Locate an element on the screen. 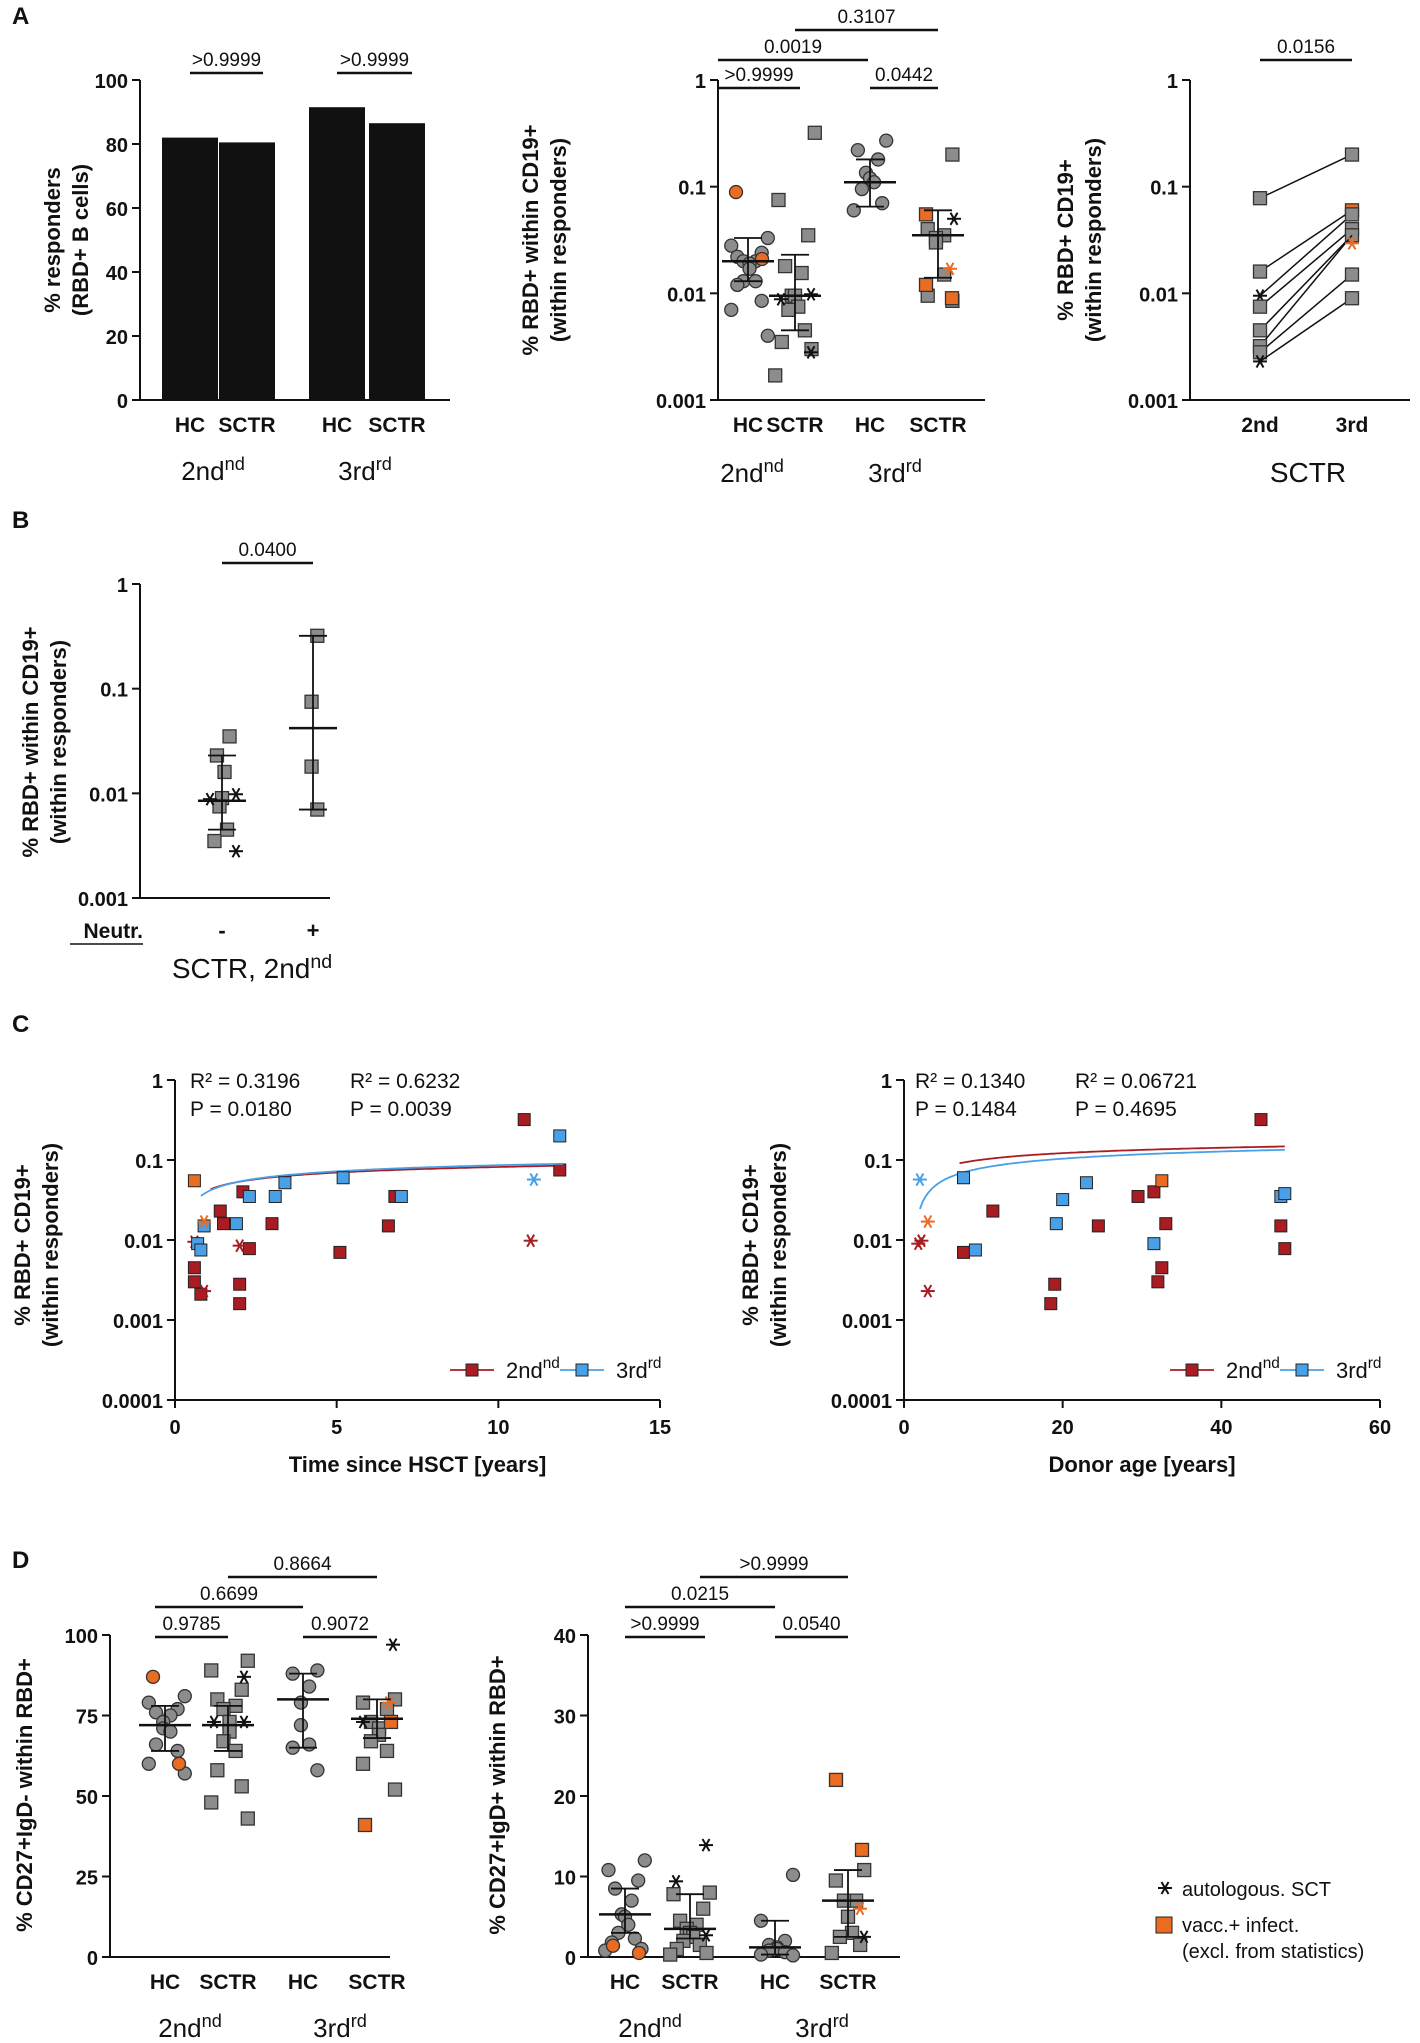  C2-legend-marker-2nd is located at coordinates (1192, 1370).